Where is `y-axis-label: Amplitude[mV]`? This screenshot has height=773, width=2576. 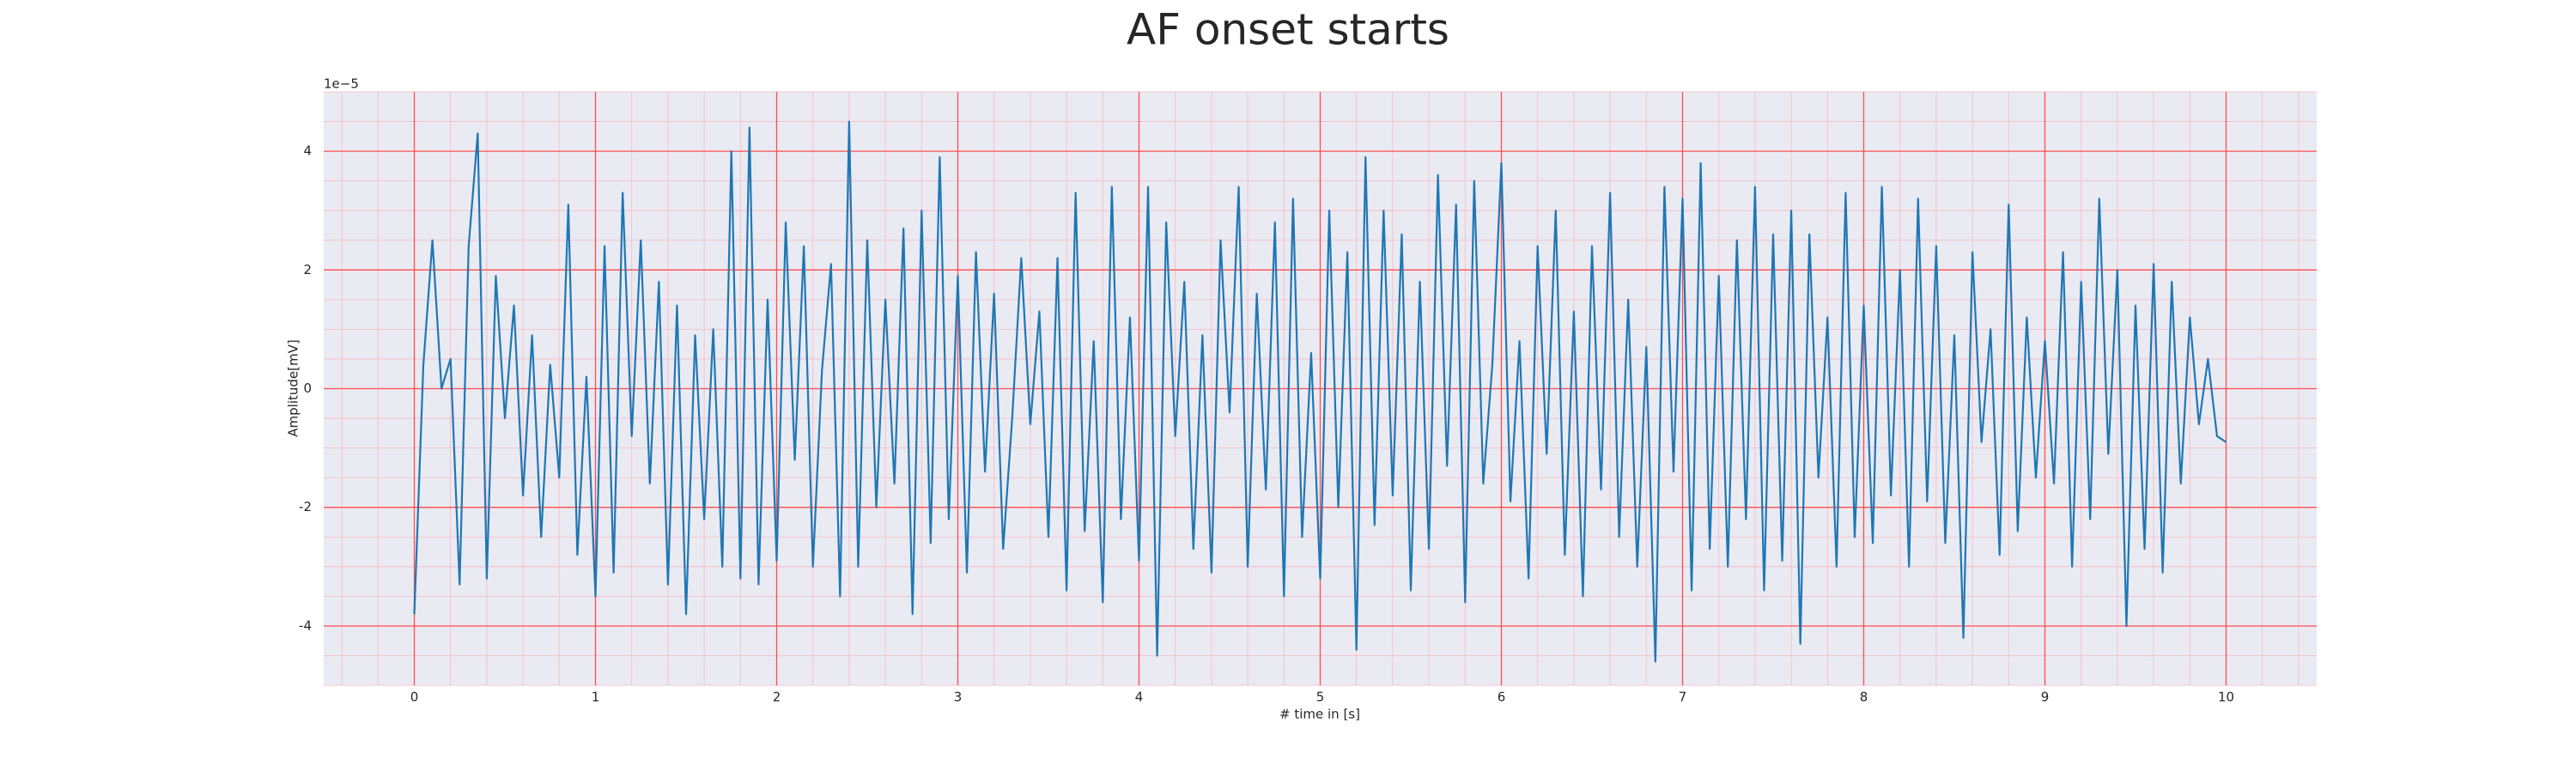
y-axis-label: Amplitude[mV] is located at coordinates (293, 387).